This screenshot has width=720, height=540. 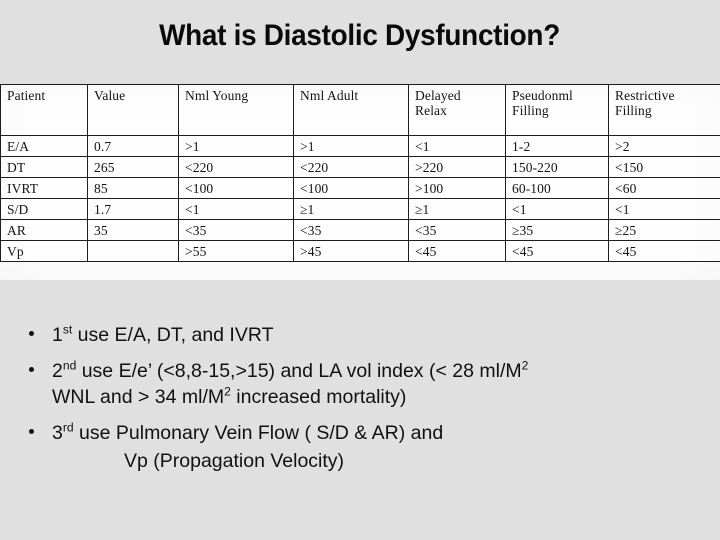 I want to click on bullet-2-number: 2, so click(x=57, y=371).